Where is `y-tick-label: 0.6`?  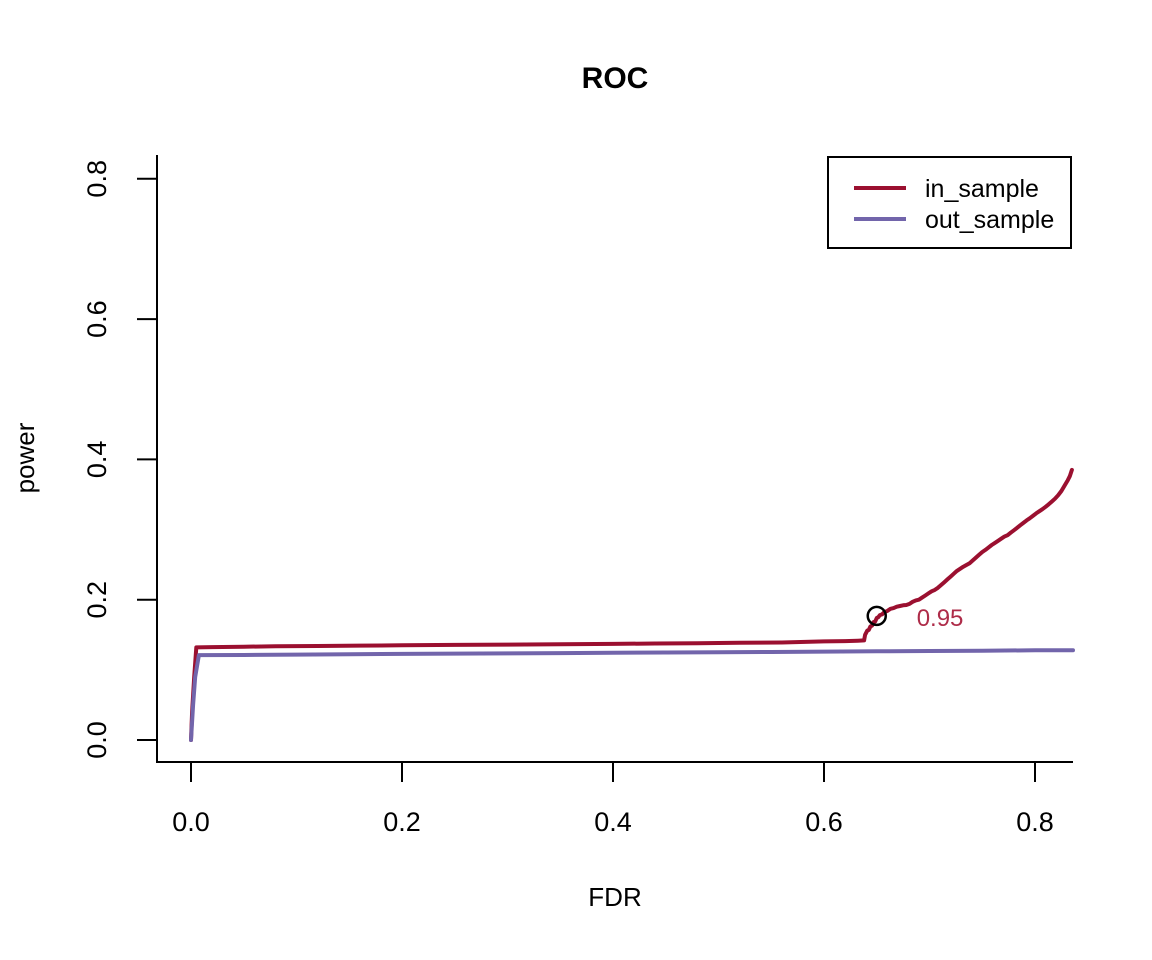
y-tick-label: 0.6 is located at coordinates (97, 319).